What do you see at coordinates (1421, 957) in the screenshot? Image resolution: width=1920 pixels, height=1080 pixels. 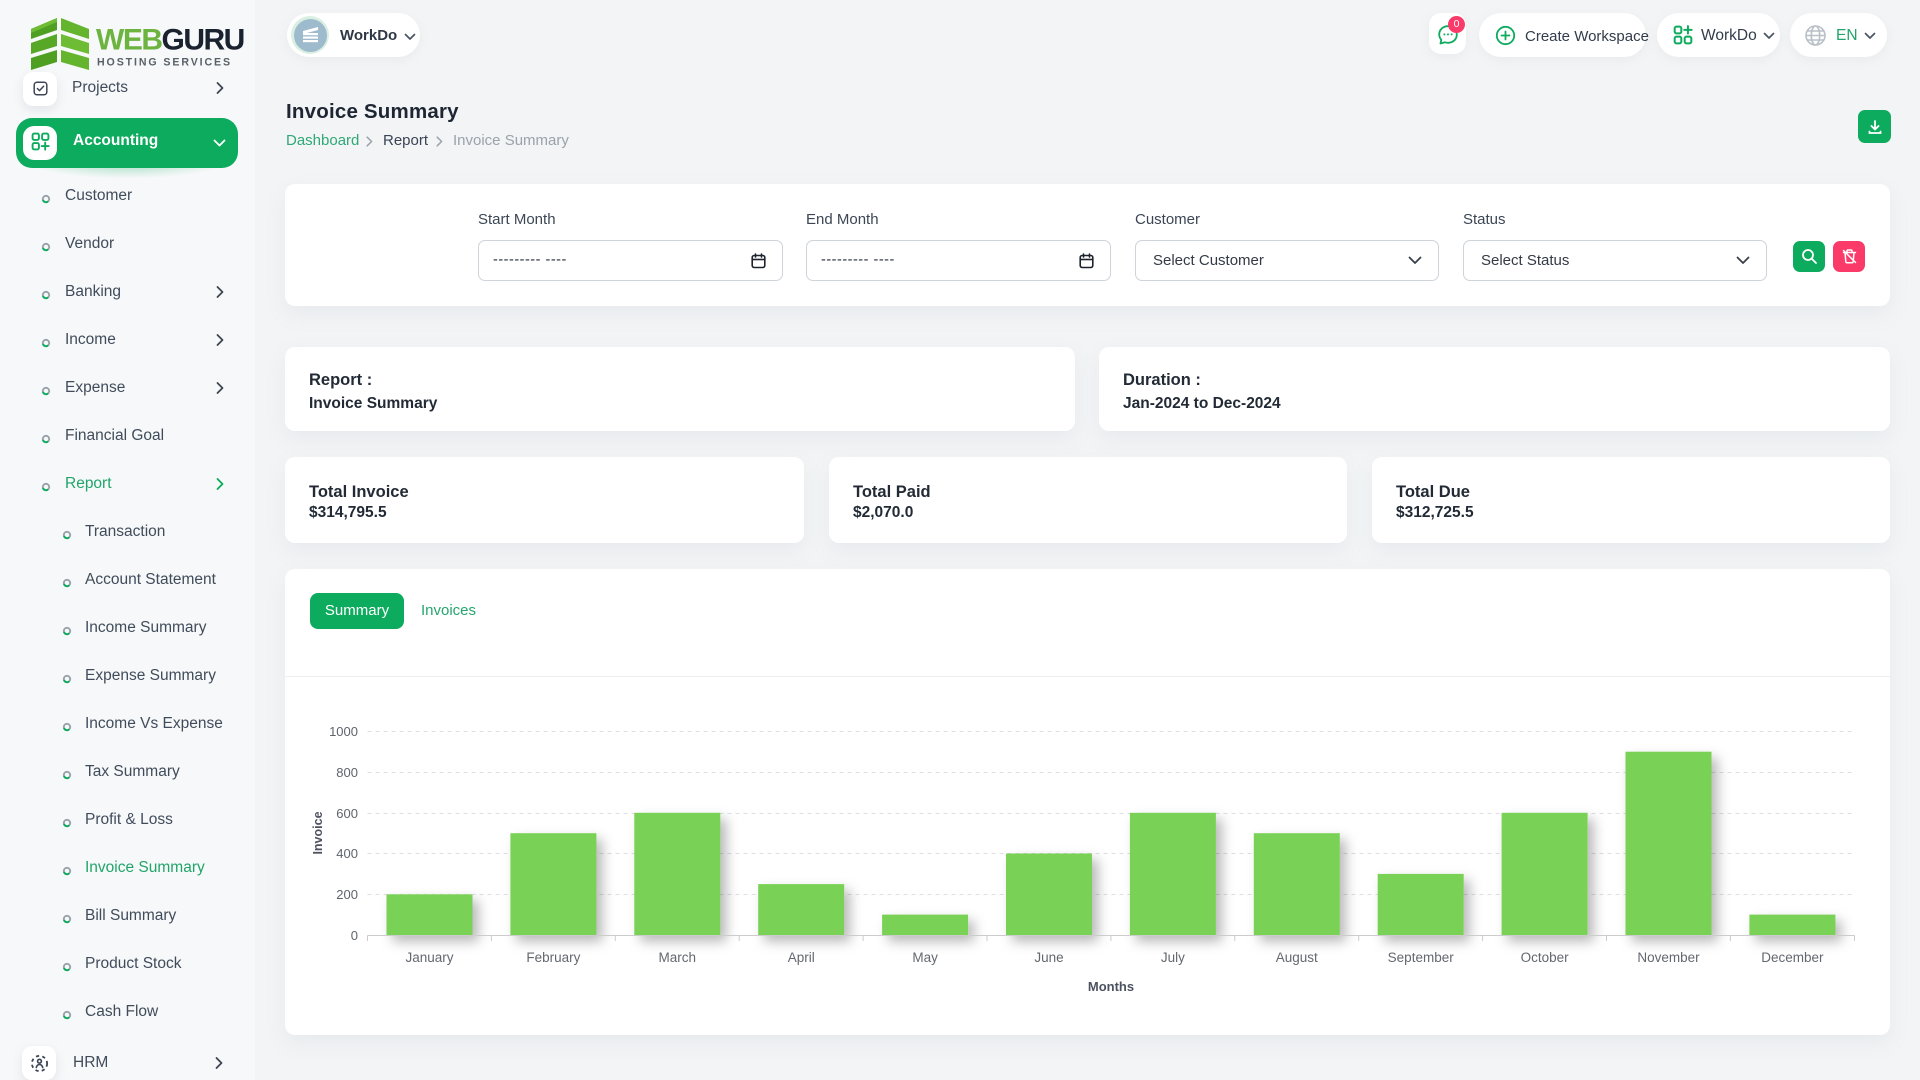 I see `svg-text: September` at bounding box center [1421, 957].